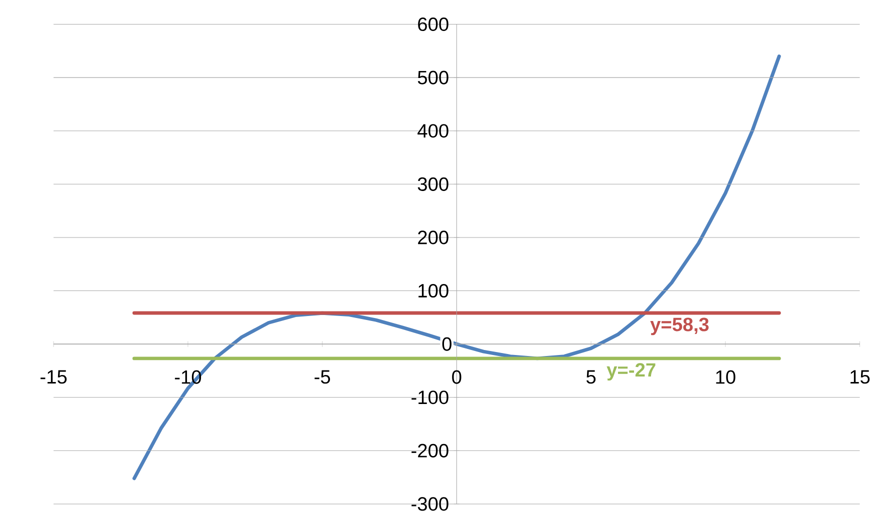  What do you see at coordinates (860, 377) in the screenshot?
I see `x-tick-label: 15` at bounding box center [860, 377].